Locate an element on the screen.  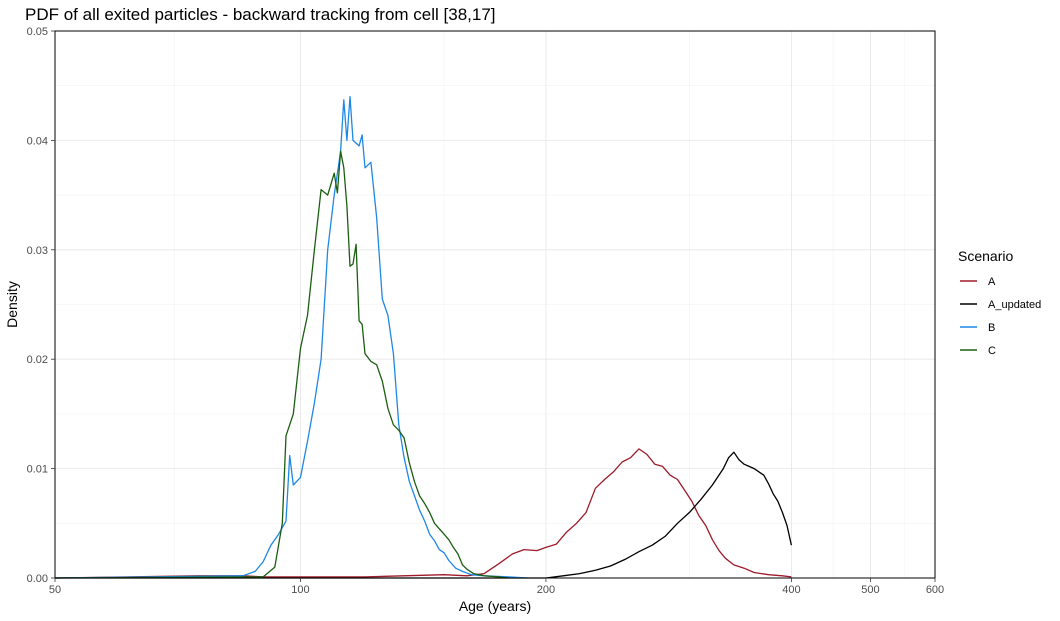
y-tick-label: 0.04 is located at coordinates (37, 141).